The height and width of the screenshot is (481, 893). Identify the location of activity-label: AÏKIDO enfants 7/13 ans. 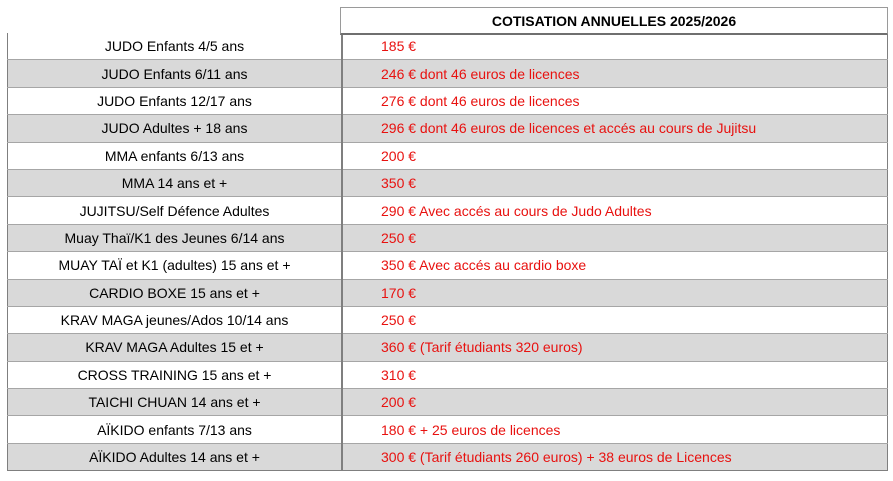
(175, 429).